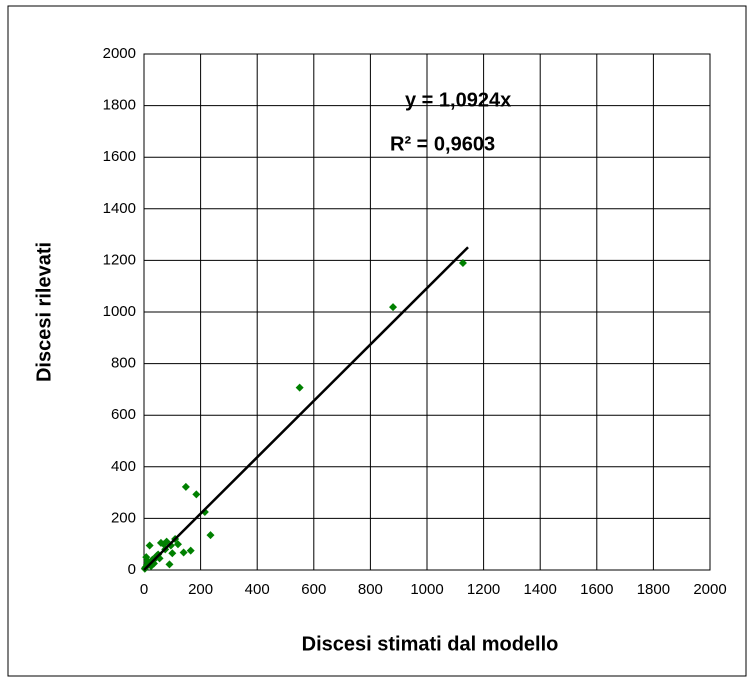 The height and width of the screenshot is (684, 754). What do you see at coordinates (144, 589) in the screenshot?
I see `x-tick-label: 0` at bounding box center [144, 589].